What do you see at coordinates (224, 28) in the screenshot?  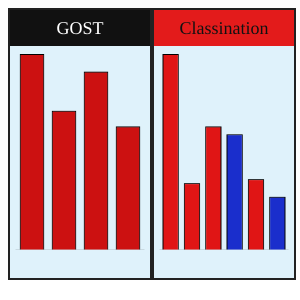 I see `chart-title: Classination` at bounding box center [224, 28].